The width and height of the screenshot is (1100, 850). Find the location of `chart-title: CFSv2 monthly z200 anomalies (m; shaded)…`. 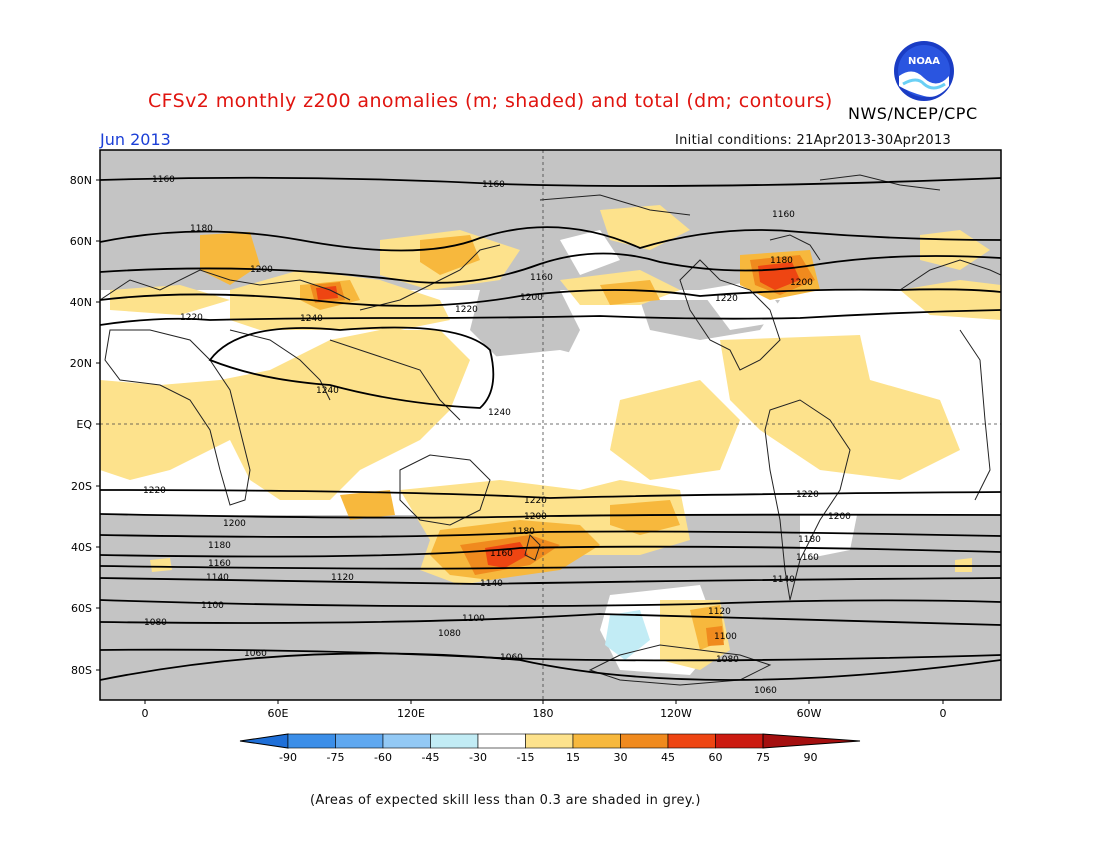

chart-title: CFSv2 monthly z200 anomalies (m; shaded)… is located at coordinates (490, 101).